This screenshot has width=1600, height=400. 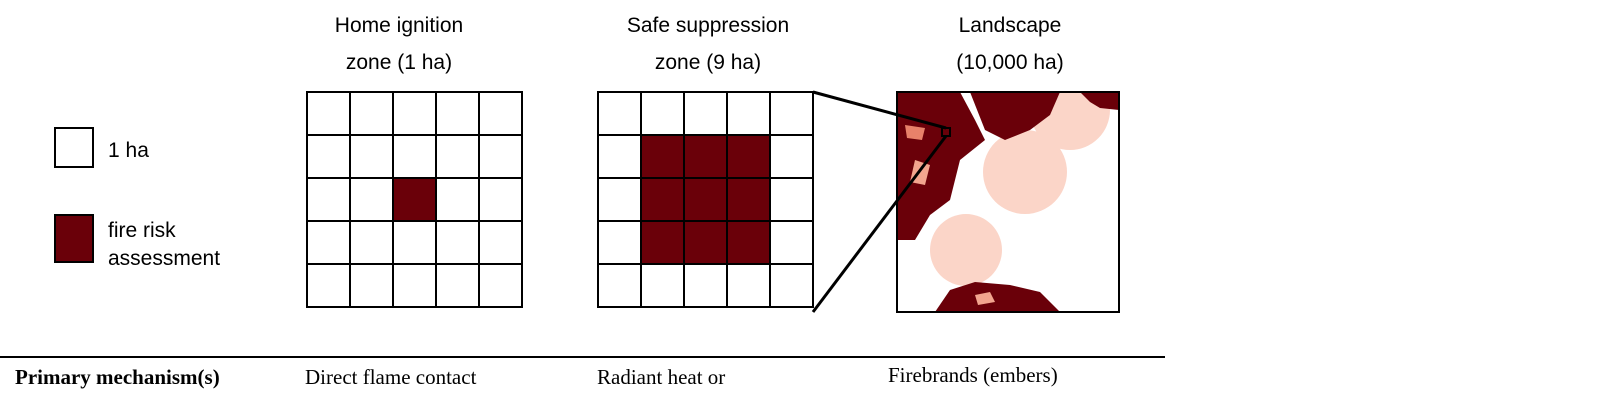 What do you see at coordinates (1008, 202) in the screenshot?
I see `landscape-map` at bounding box center [1008, 202].